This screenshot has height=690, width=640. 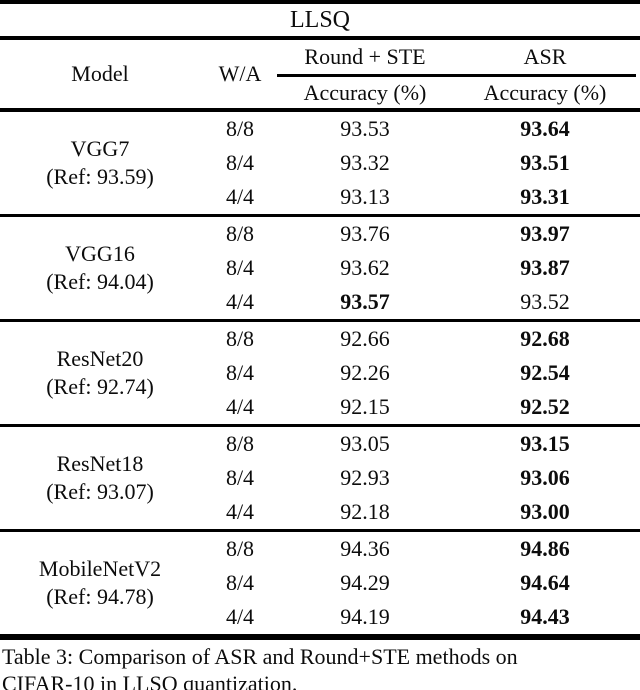 I want to click on model-cell: ResNet18 (Ref: 93.07), so click(x=100, y=478).